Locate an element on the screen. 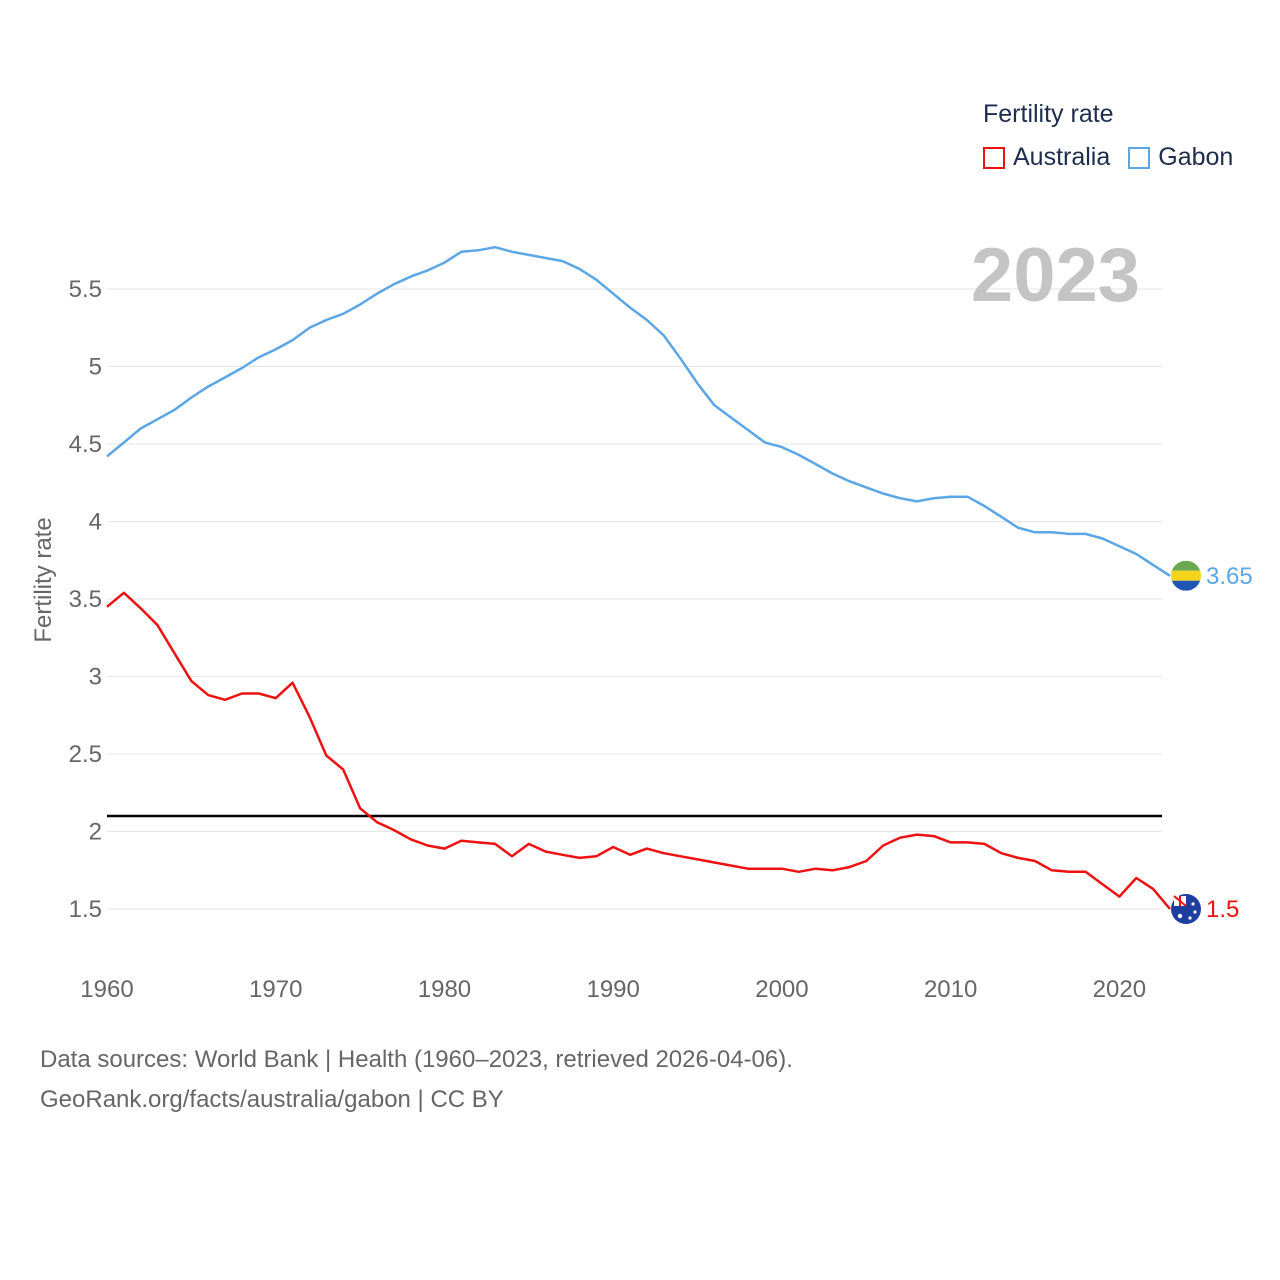  flag-australia-icon is located at coordinates (1186, 909).